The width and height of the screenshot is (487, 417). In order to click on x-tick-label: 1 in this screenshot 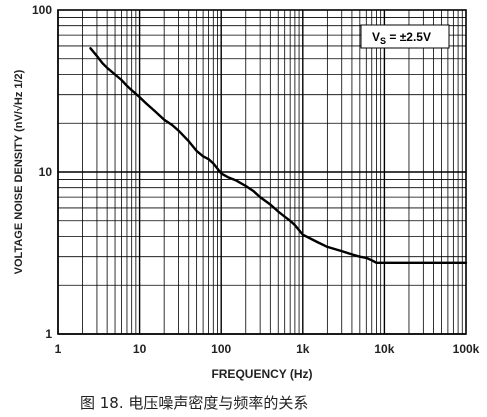, I will do `click(58, 349)`.